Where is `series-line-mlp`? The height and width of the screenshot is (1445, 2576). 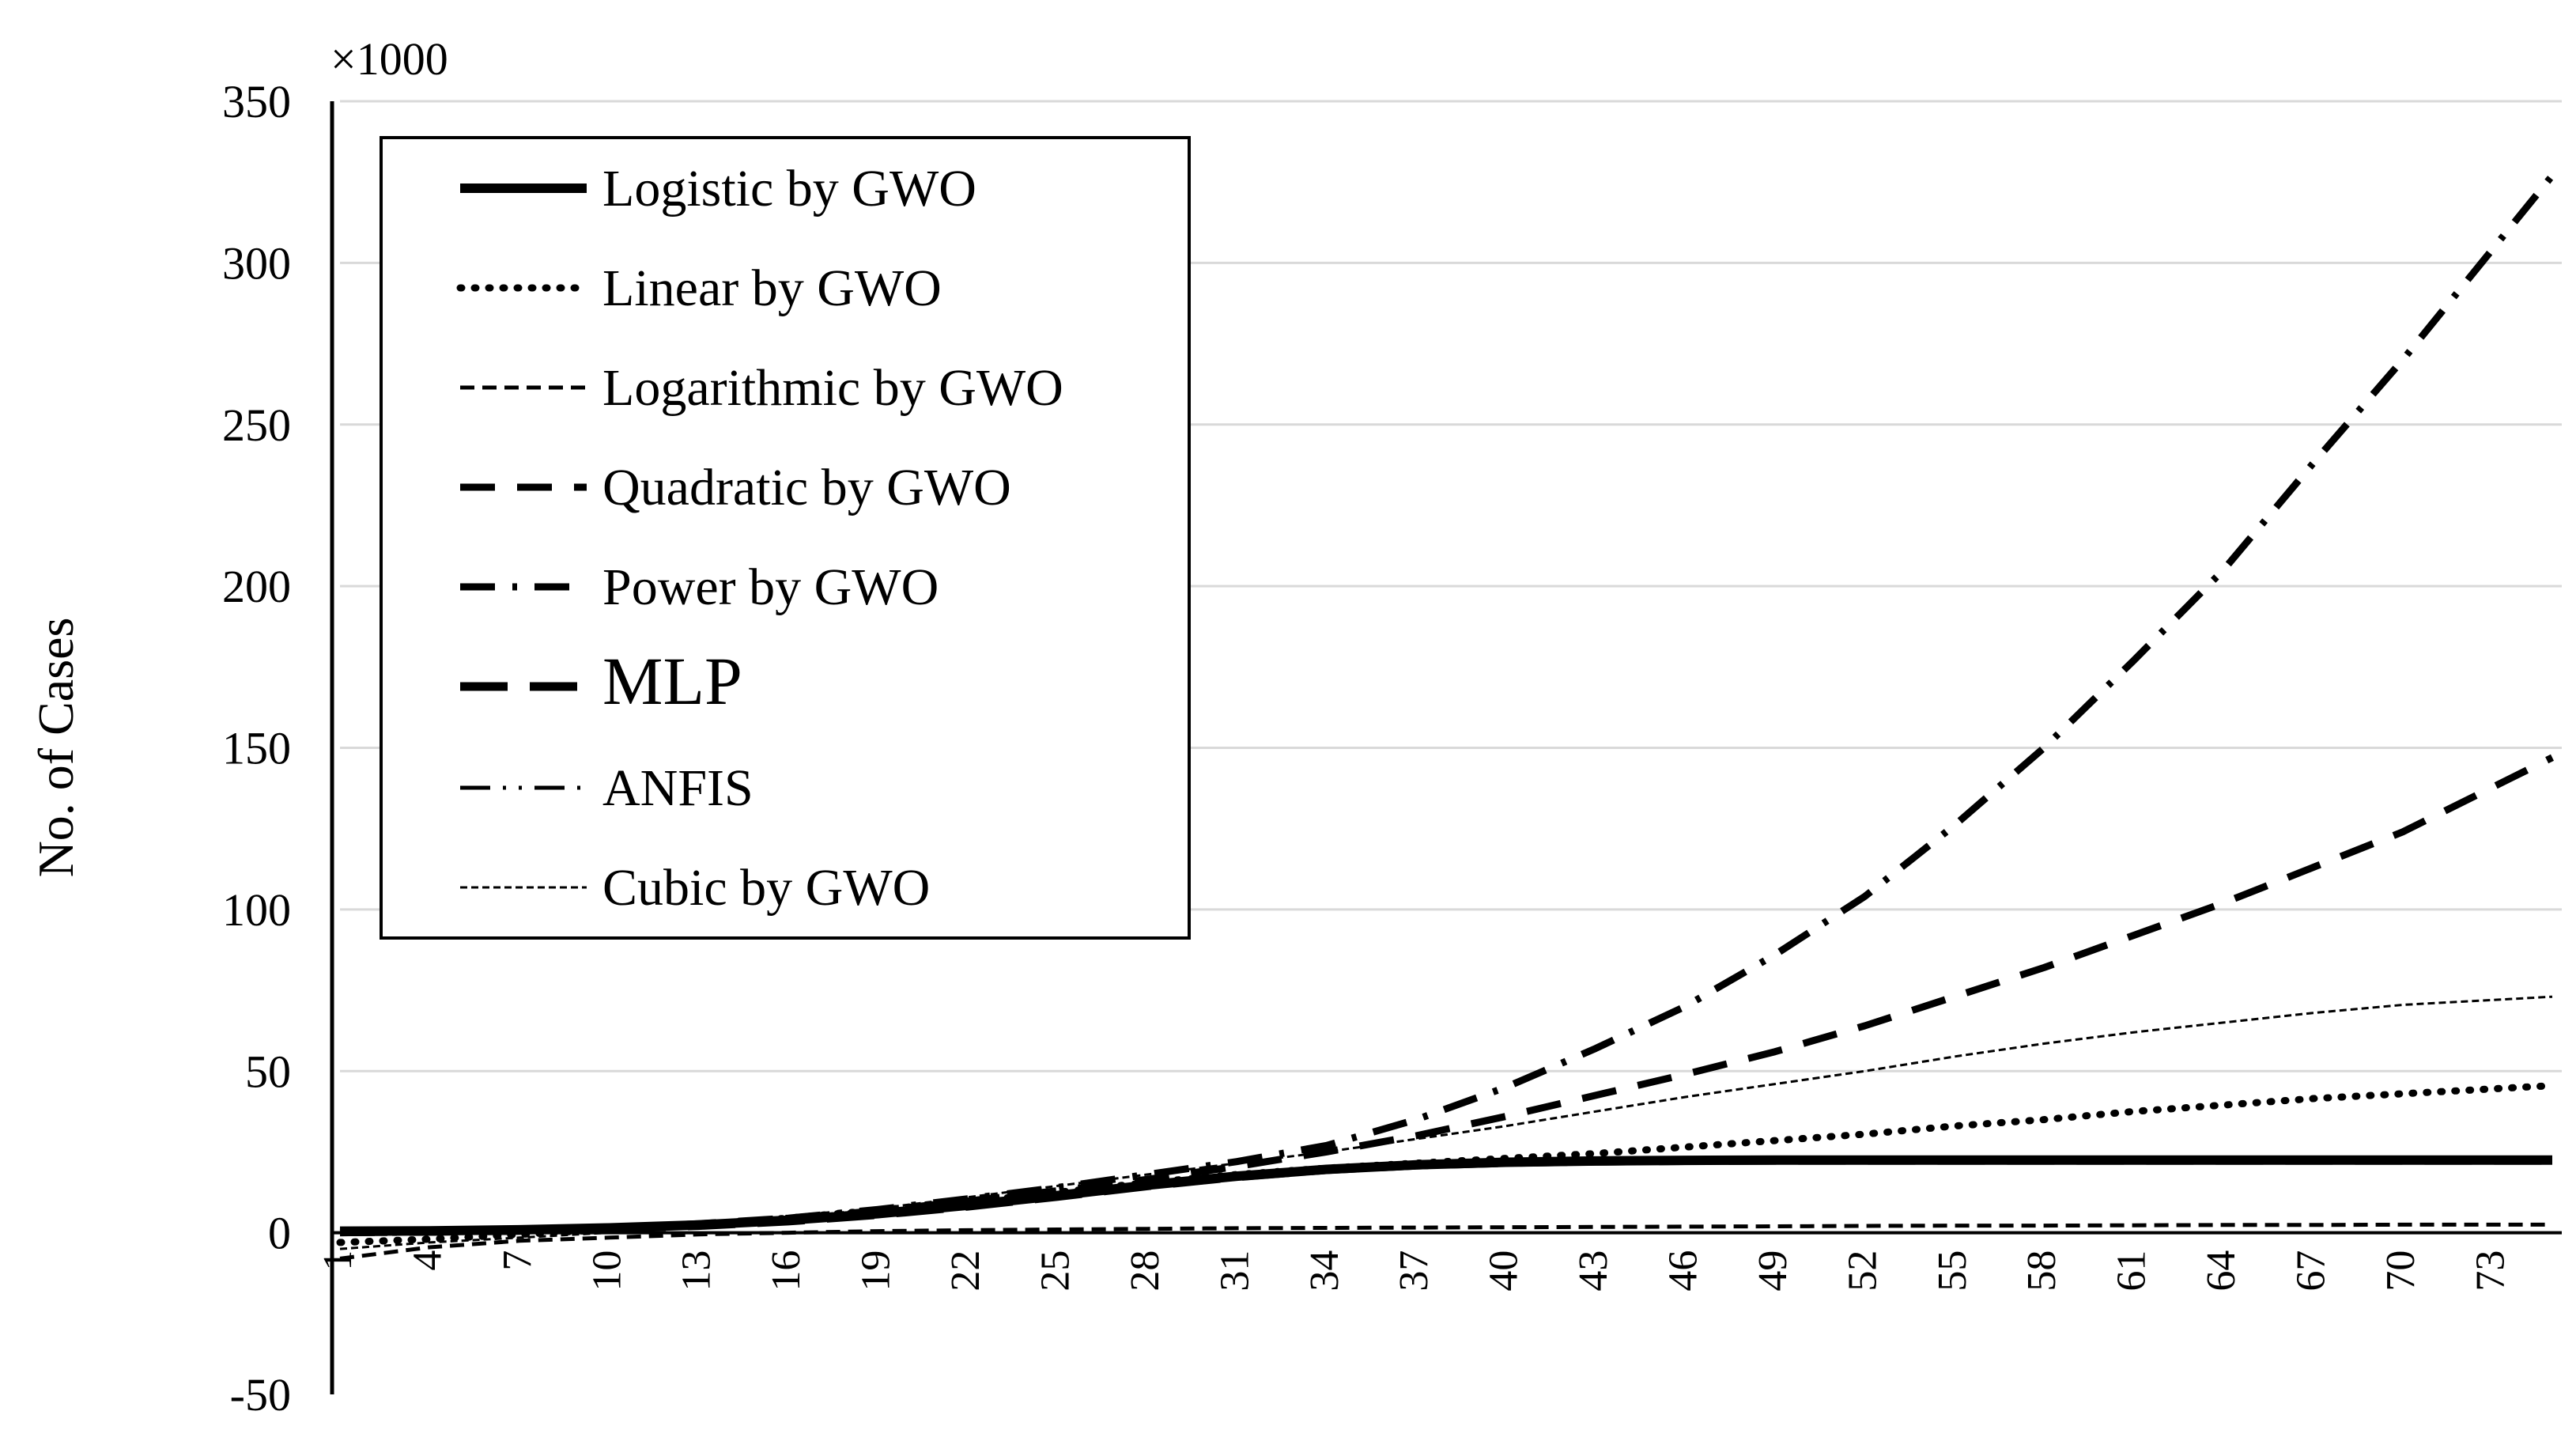
series-line-mlp is located at coordinates (1445, 1196).